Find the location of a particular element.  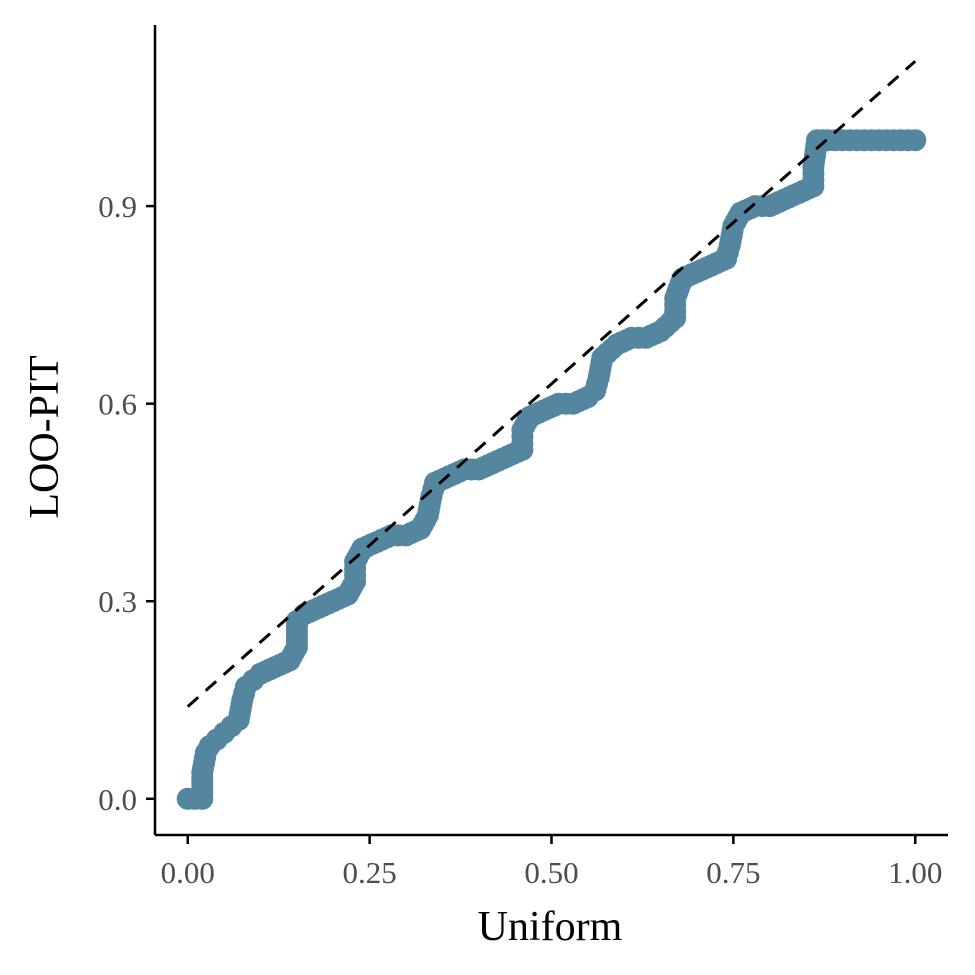

y-tick-label: 0.9 is located at coordinates (117, 206).